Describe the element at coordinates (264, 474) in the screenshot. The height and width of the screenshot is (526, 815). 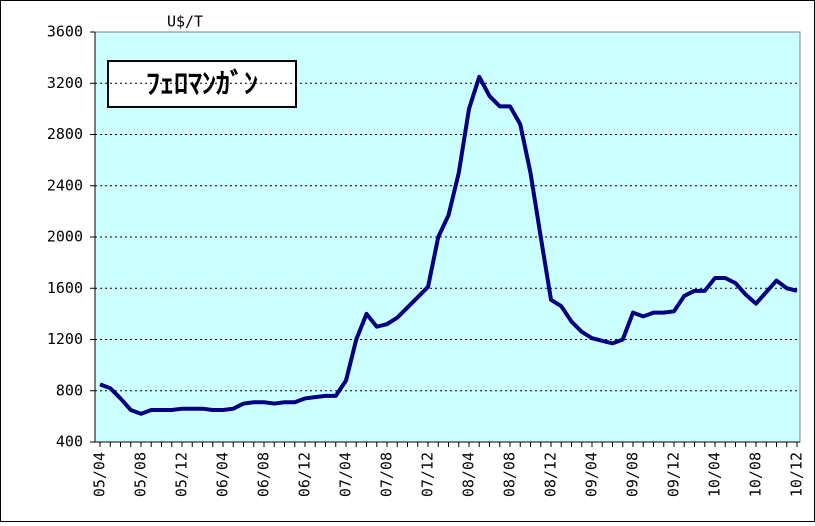
I see `x-tick-label: 06/08` at that location.